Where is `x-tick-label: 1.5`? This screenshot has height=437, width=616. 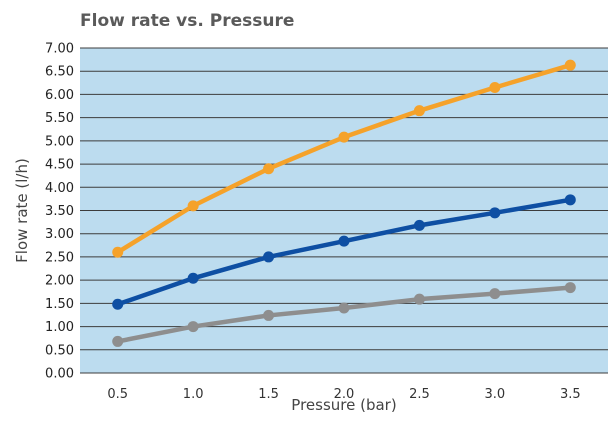
x-tick-label: 1.5 is located at coordinates (268, 394).